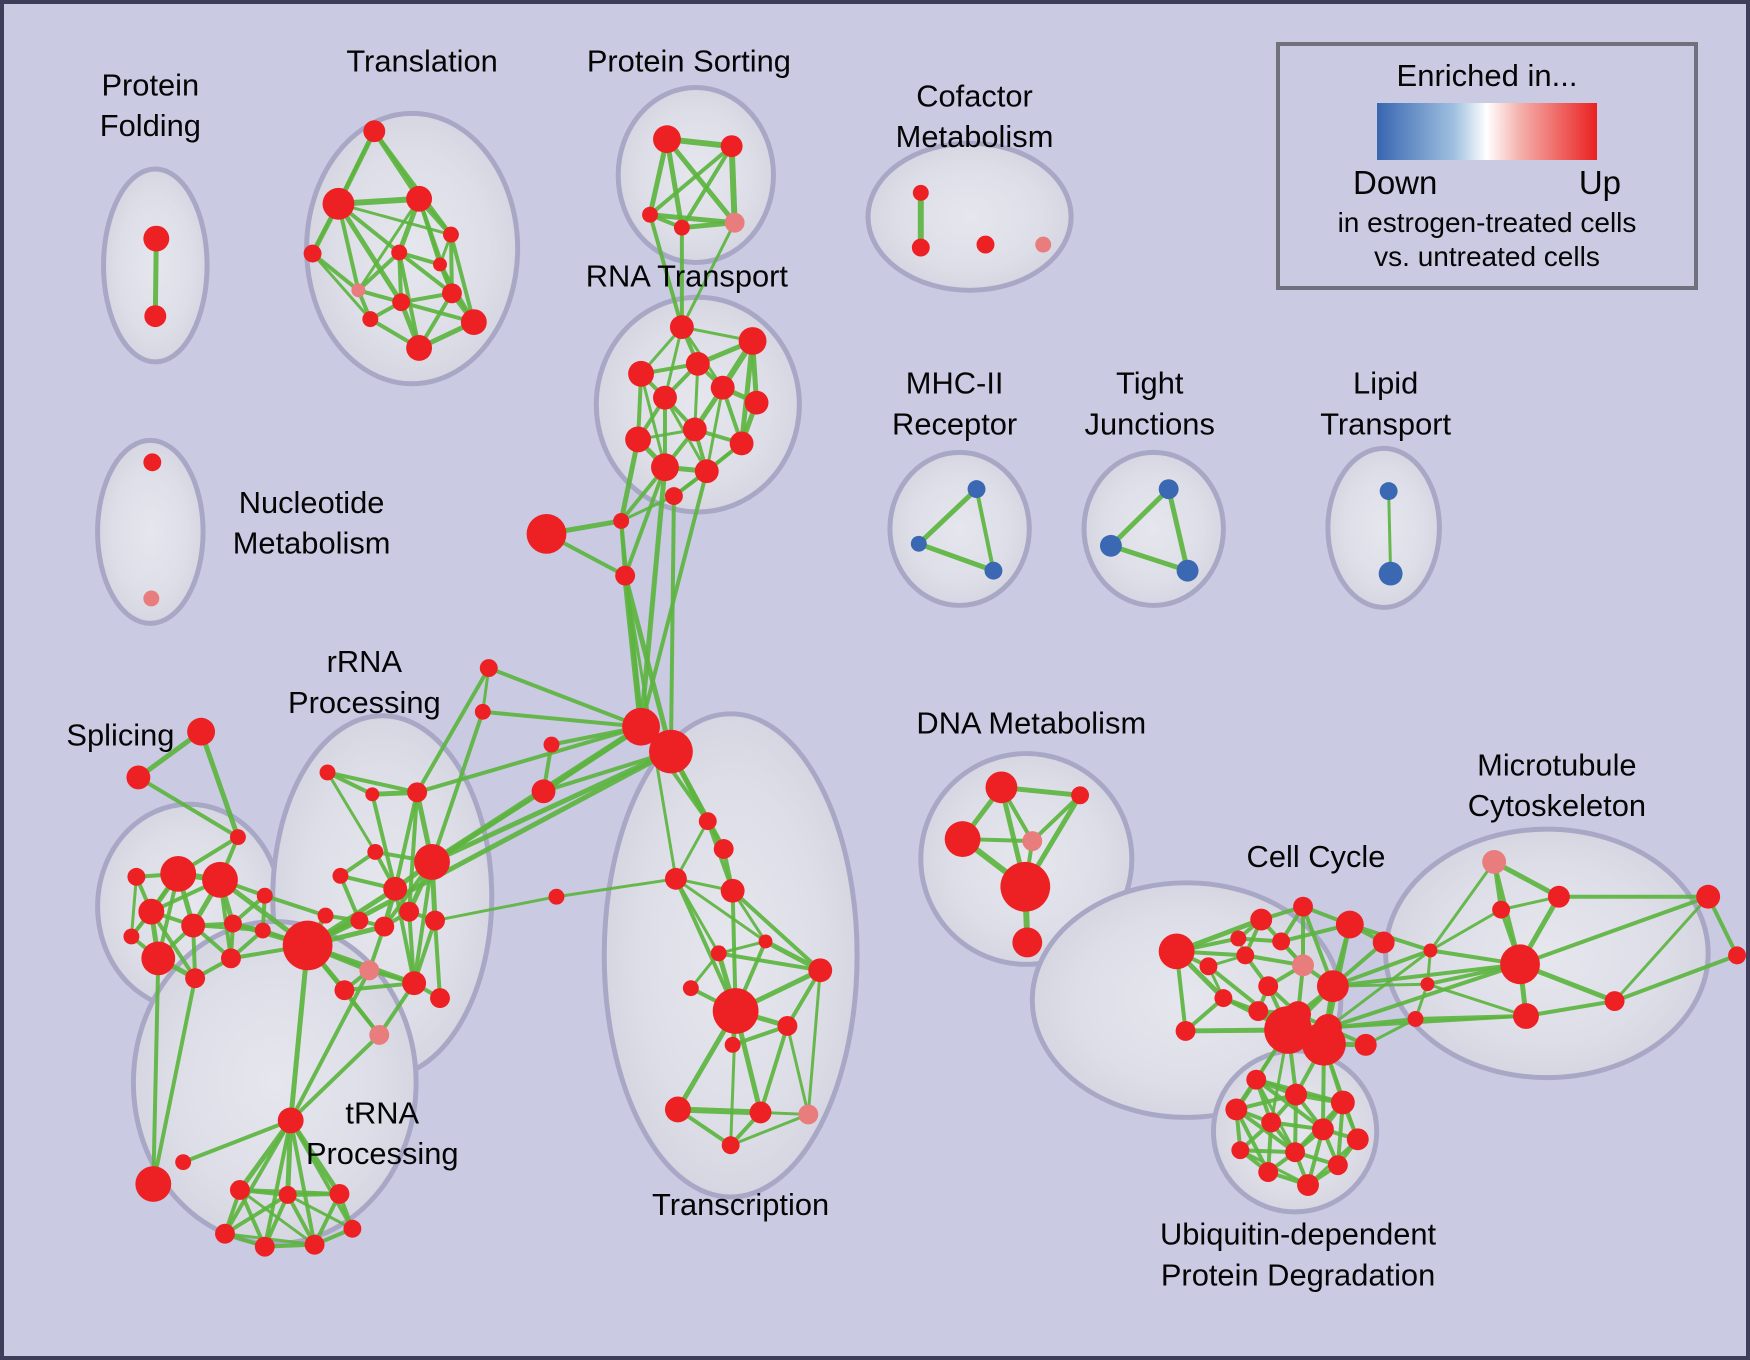 This screenshot has width=1750, height=1360. What do you see at coordinates (1031, 723) in the screenshot?
I see `cluster-label-dna-metabolism: DNA Metabolism` at bounding box center [1031, 723].